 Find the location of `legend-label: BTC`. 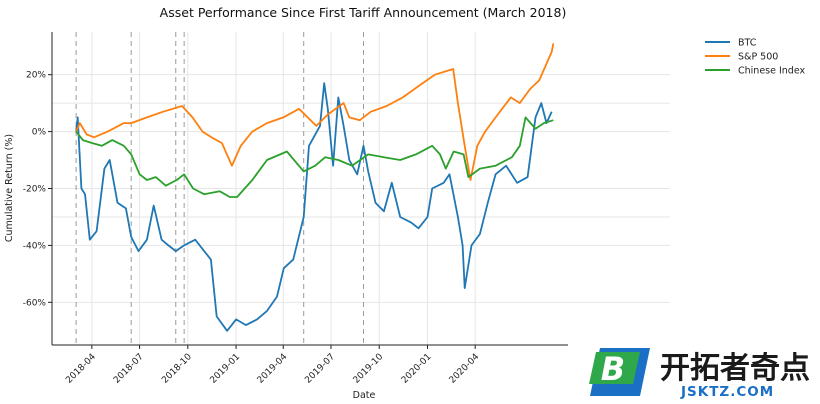

legend-label: BTC is located at coordinates (747, 43).